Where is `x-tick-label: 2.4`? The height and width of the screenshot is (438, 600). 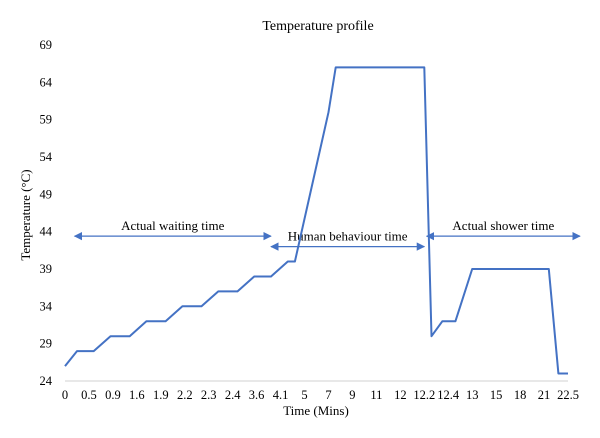 x-tick-label: 2.4 is located at coordinates (233, 395).